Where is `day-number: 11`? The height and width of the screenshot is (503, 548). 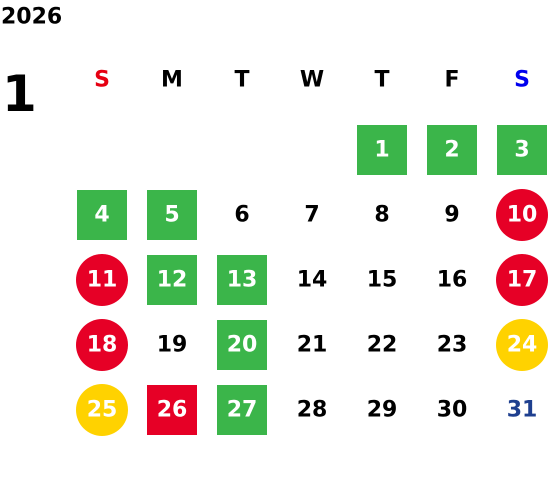
day-number: 11 is located at coordinates (102, 280).